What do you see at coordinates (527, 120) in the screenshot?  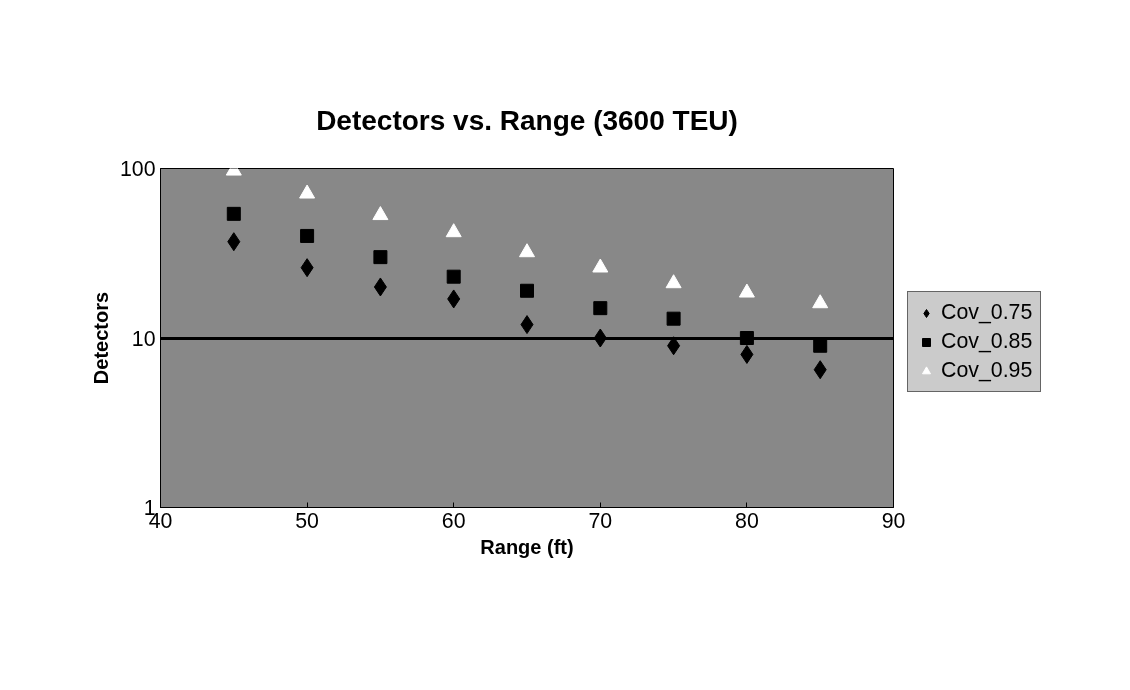 I see `chart-title: Detectors vs. Range (3600 TEU)` at bounding box center [527, 120].